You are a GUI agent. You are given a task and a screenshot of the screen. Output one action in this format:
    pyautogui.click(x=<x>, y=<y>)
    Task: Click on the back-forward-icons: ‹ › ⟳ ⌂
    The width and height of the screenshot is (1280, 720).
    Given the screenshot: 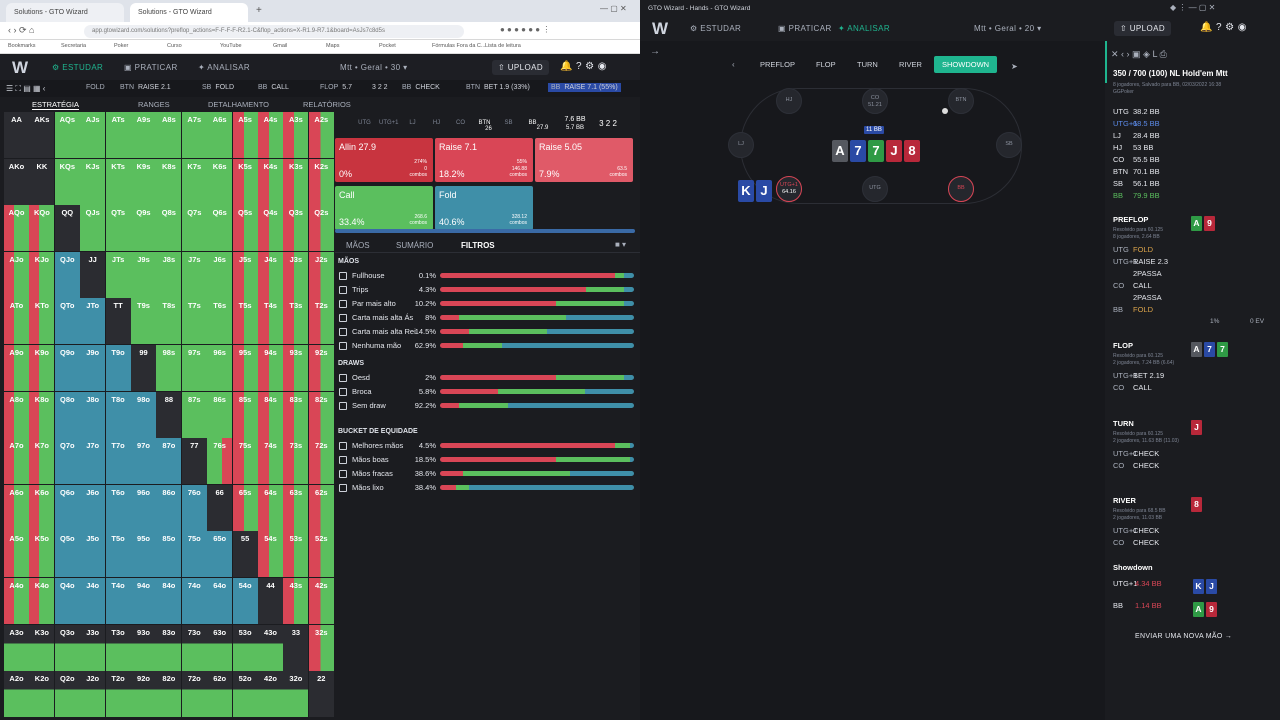 What is the action you would take?
    pyautogui.click(x=21, y=30)
    